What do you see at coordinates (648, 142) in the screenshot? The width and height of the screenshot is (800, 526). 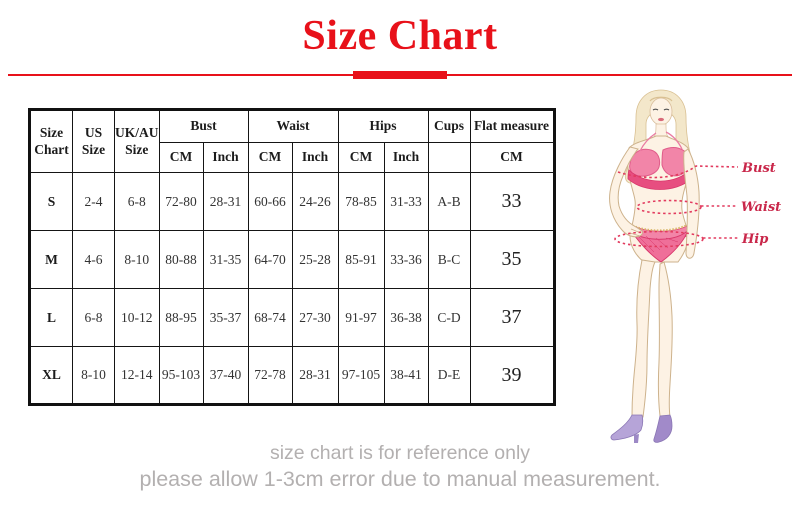 I see `bikini-strap-left` at bounding box center [648, 142].